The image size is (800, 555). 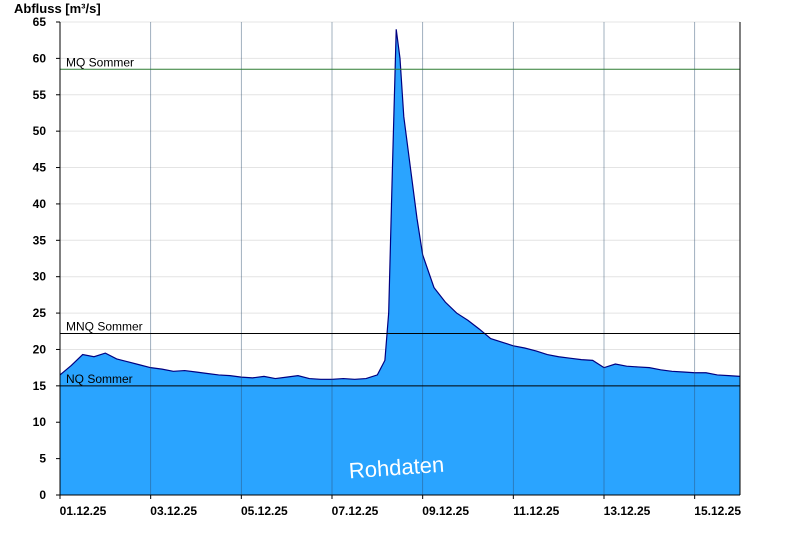 I want to click on x-tick-label: 07.12.25, so click(x=355, y=511).